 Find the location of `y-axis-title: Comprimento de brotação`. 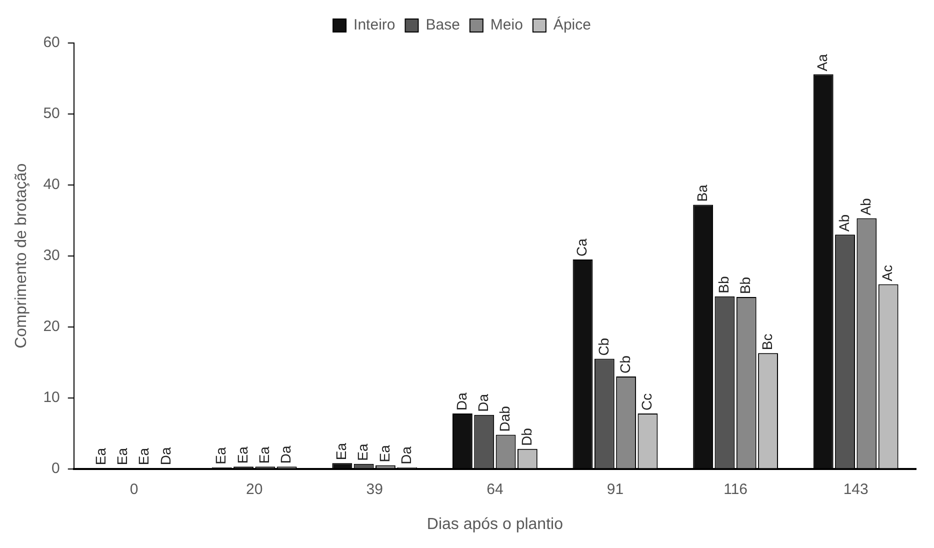

y-axis-title: Comprimento de brotação is located at coordinates (21, 255).